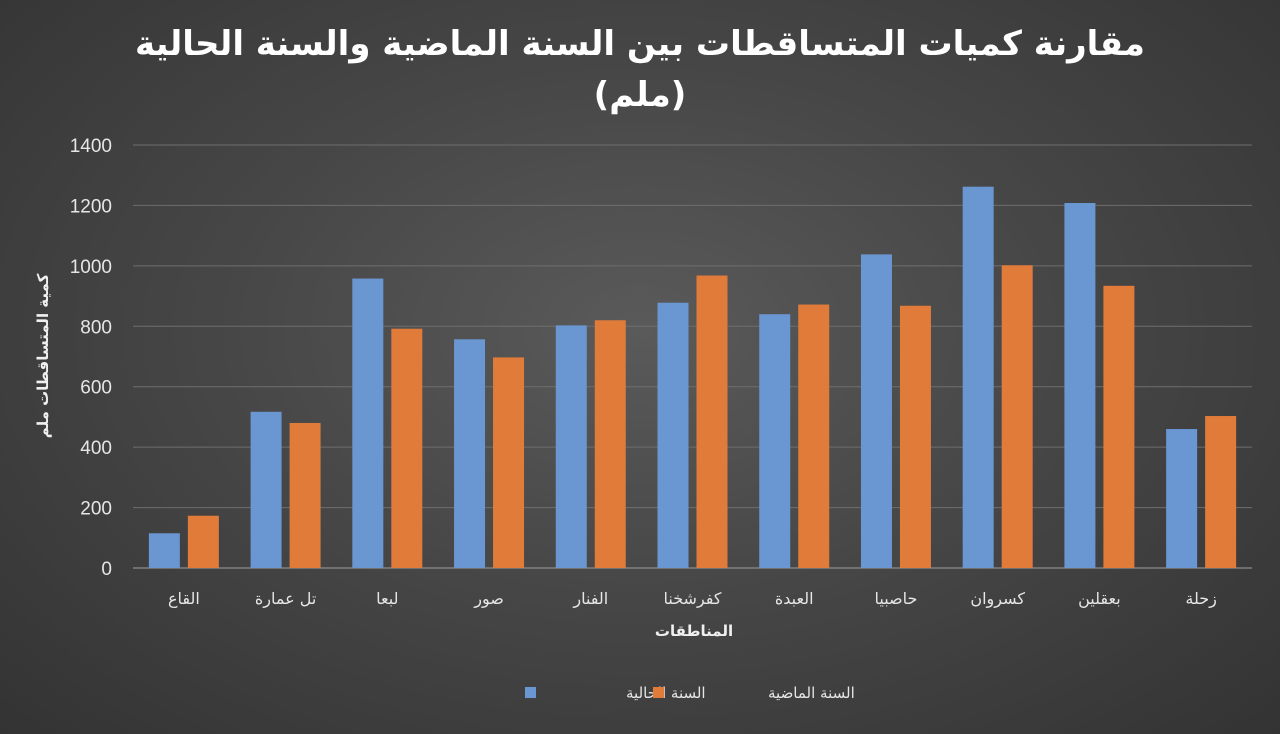 This screenshot has height=734, width=1280. Describe the element at coordinates (896, 598) in the screenshot. I see `x-tick-label: حاصبيا` at that location.